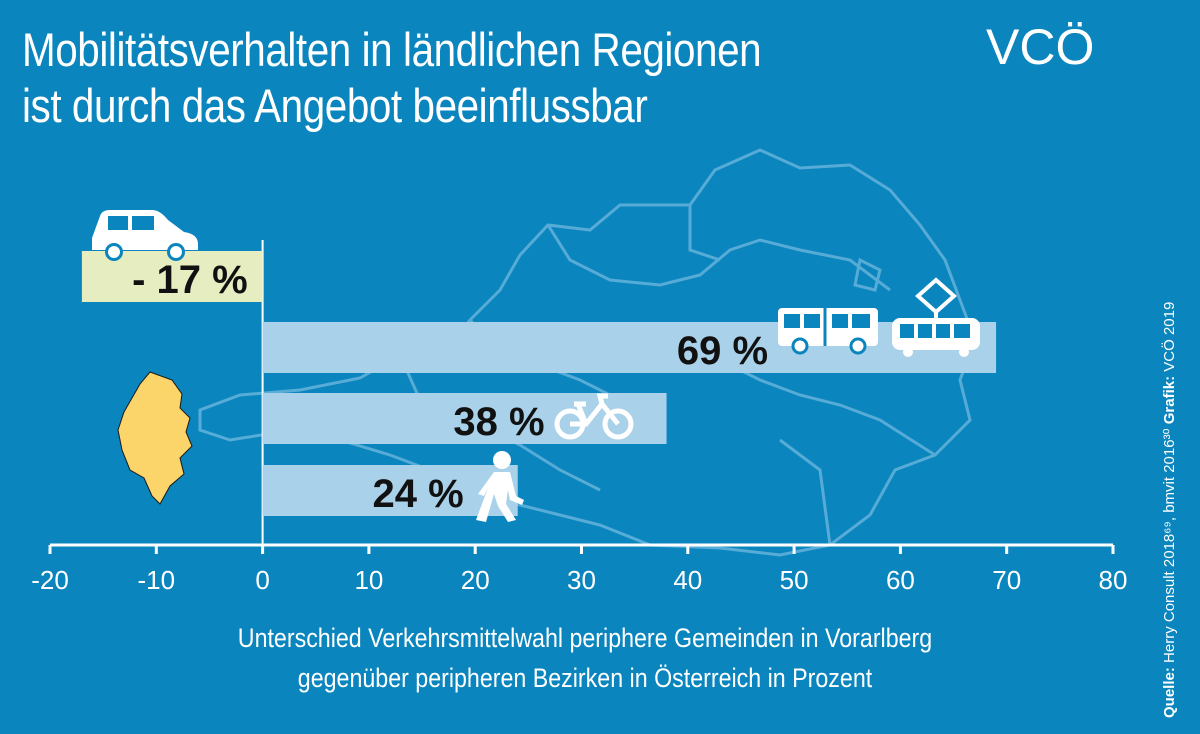  Describe the element at coordinates (594, 416) in the screenshot. I see `bicycle-icon` at that location.